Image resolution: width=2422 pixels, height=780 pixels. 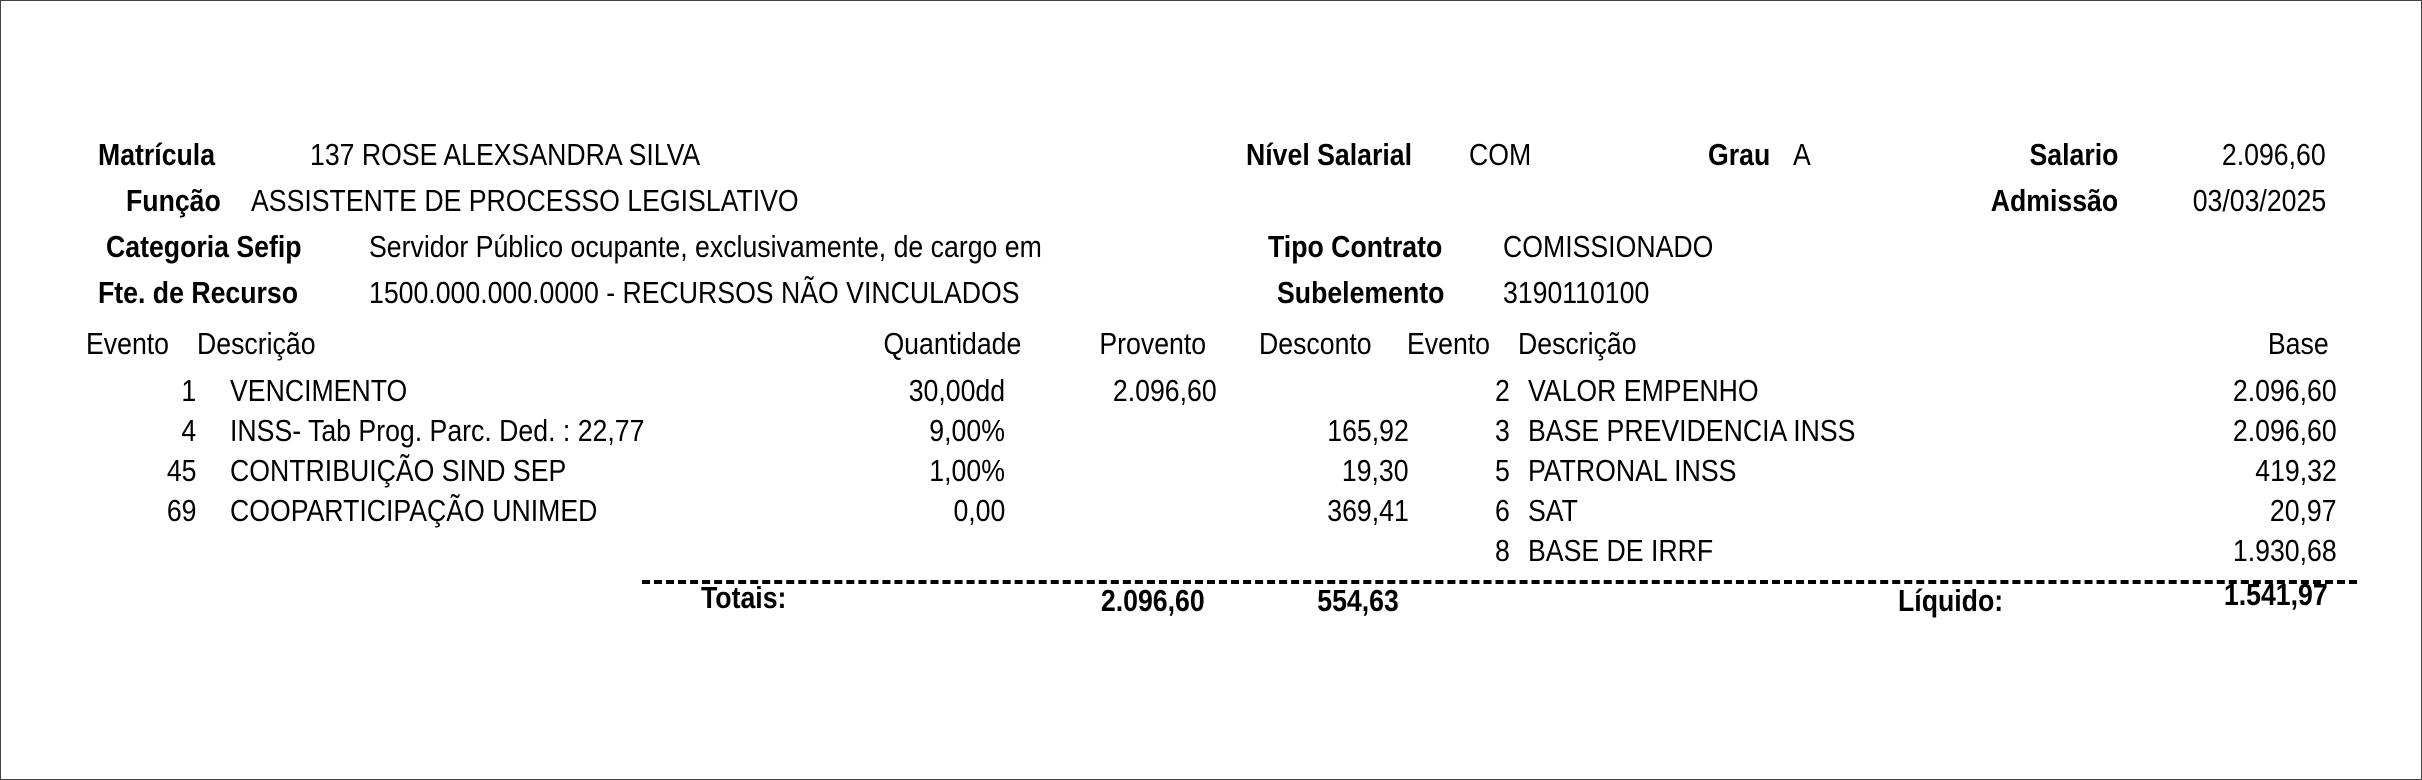 I want to click on totals-divider, so click(x=1499, y=582).